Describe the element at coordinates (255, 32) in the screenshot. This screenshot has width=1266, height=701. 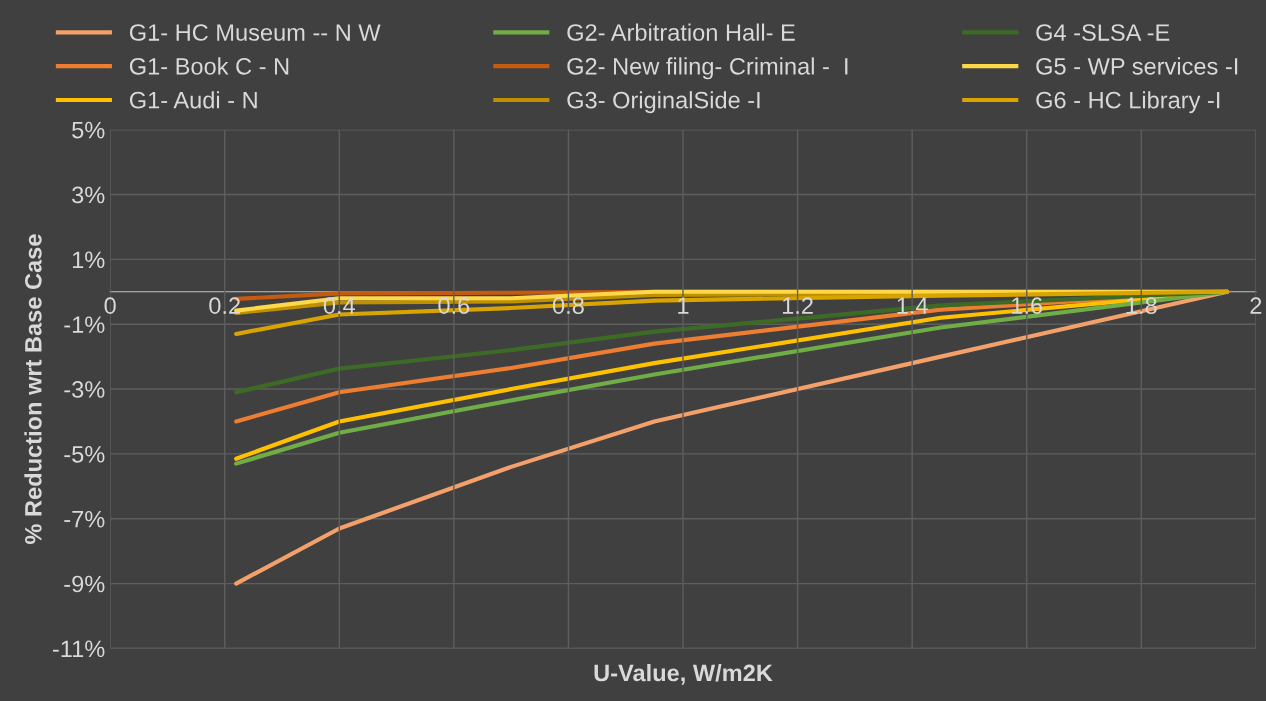
I see `legend-label: G1- HC Museum -- N W` at that location.